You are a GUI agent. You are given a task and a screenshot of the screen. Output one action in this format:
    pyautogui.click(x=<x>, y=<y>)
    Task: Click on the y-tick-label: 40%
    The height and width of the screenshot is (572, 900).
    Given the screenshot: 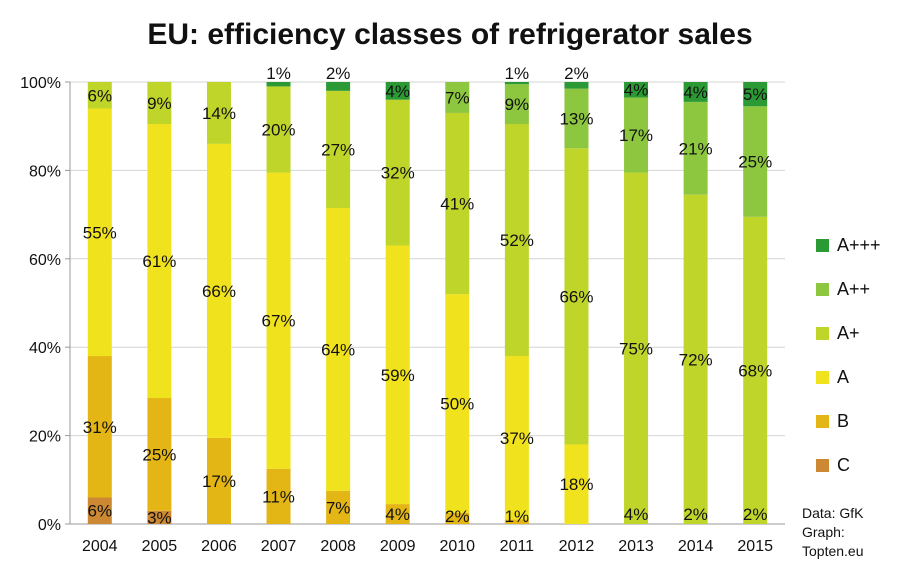 What is the action you would take?
    pyautogui.click(x=45, y=348)
    